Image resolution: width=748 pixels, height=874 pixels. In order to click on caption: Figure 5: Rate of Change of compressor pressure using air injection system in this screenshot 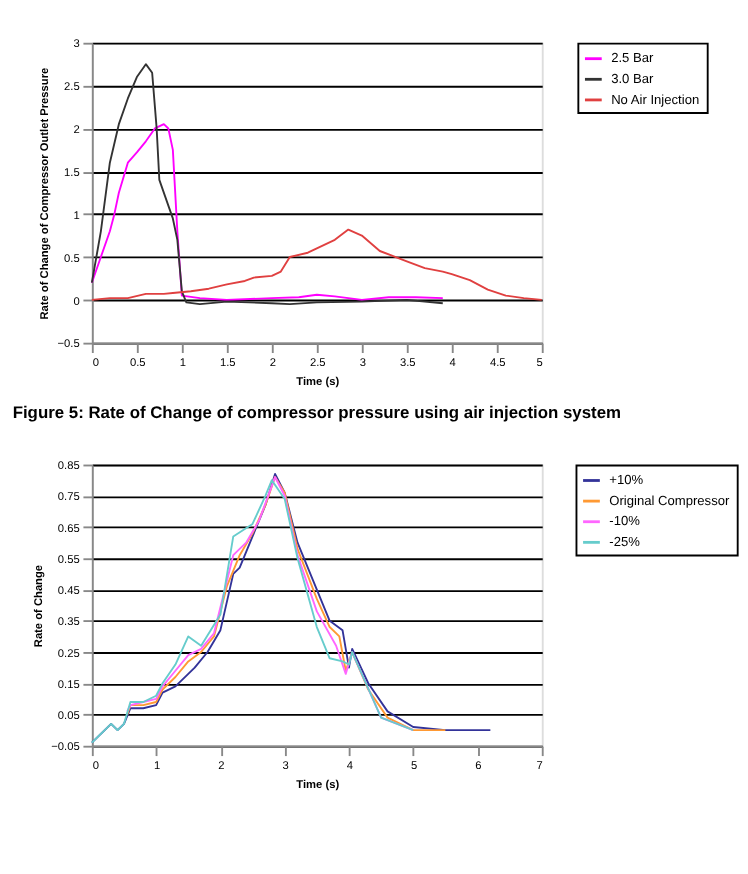, I will do `click(317, 411)`.